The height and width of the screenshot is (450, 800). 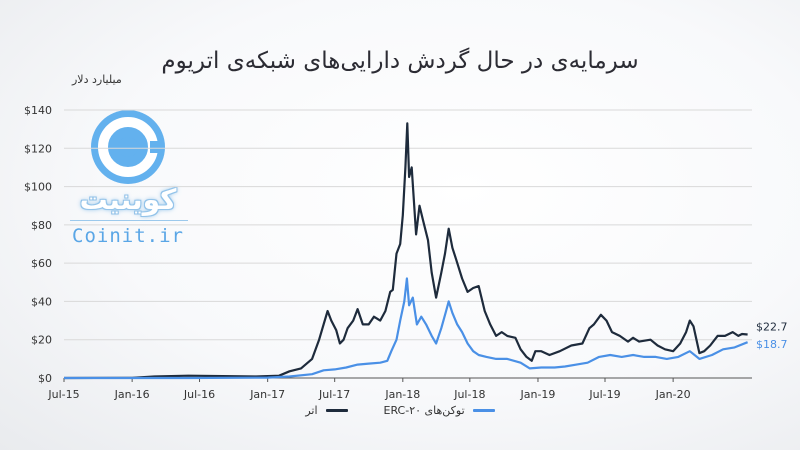 I want to click on x-tick-label: Jan-17, so click(x=267, y=394).